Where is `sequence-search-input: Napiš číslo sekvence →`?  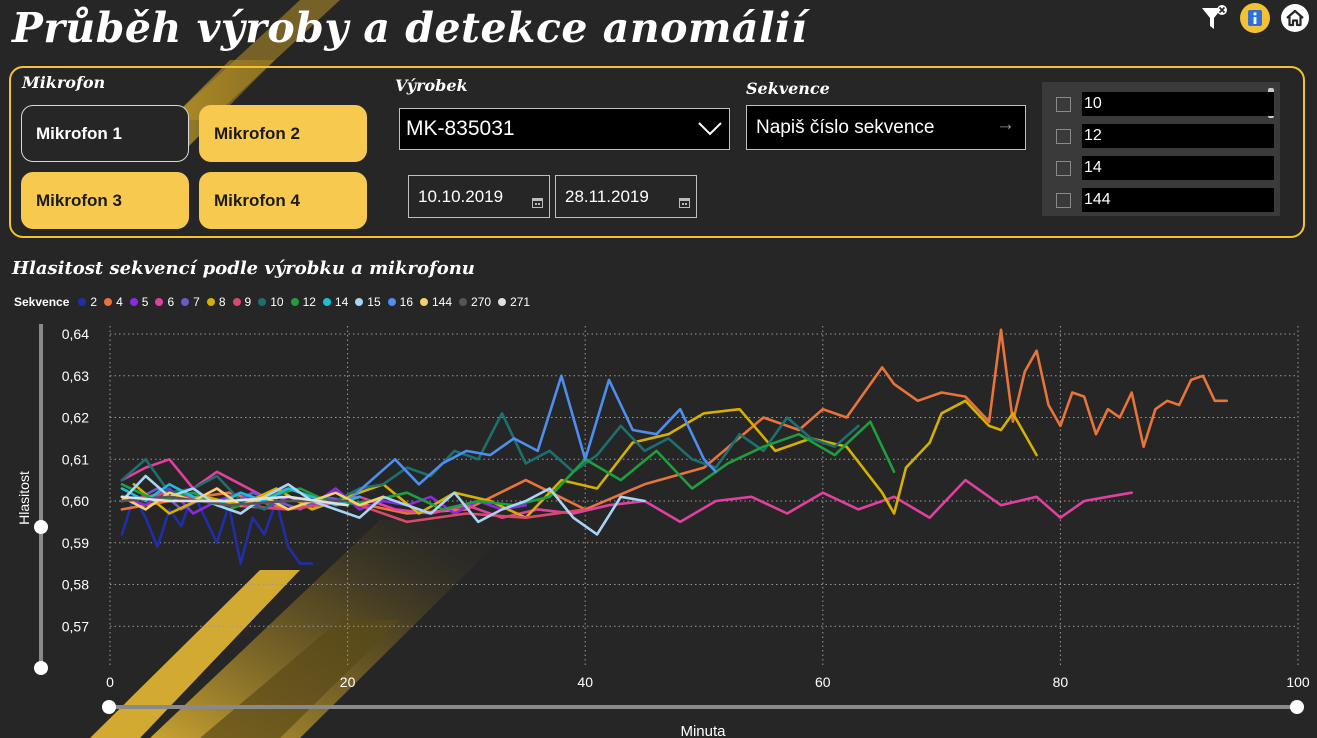
sequence-search-input: Napiš číslo sekvence → is located at coordinates (886, 127).